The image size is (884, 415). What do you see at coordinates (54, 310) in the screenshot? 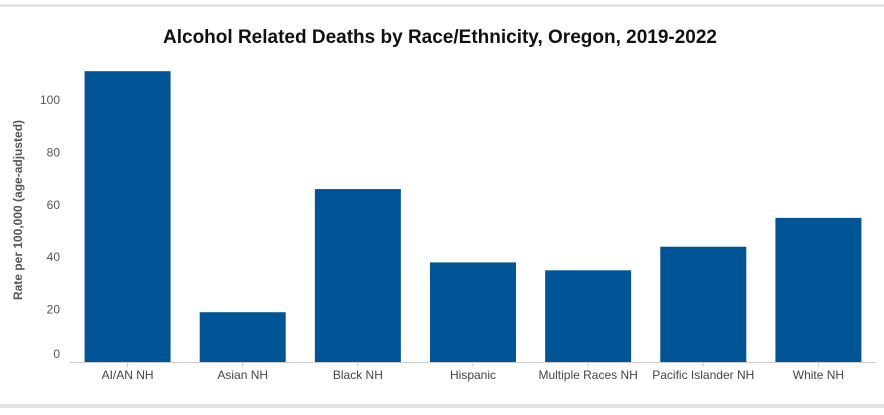
I see `y-tick-label: 20` at bounding box center [54, 310].